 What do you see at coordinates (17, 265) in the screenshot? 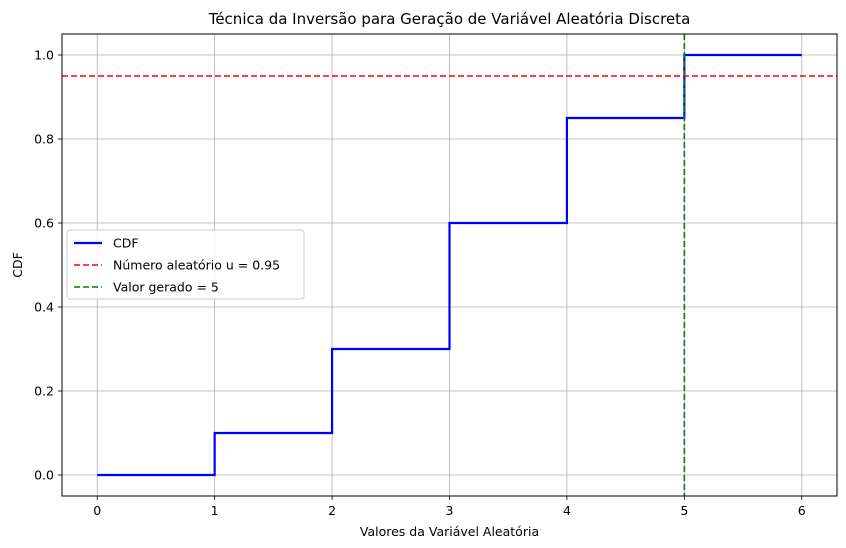
I see `y-axis-label: CDF` at bounding box center [17, 265].